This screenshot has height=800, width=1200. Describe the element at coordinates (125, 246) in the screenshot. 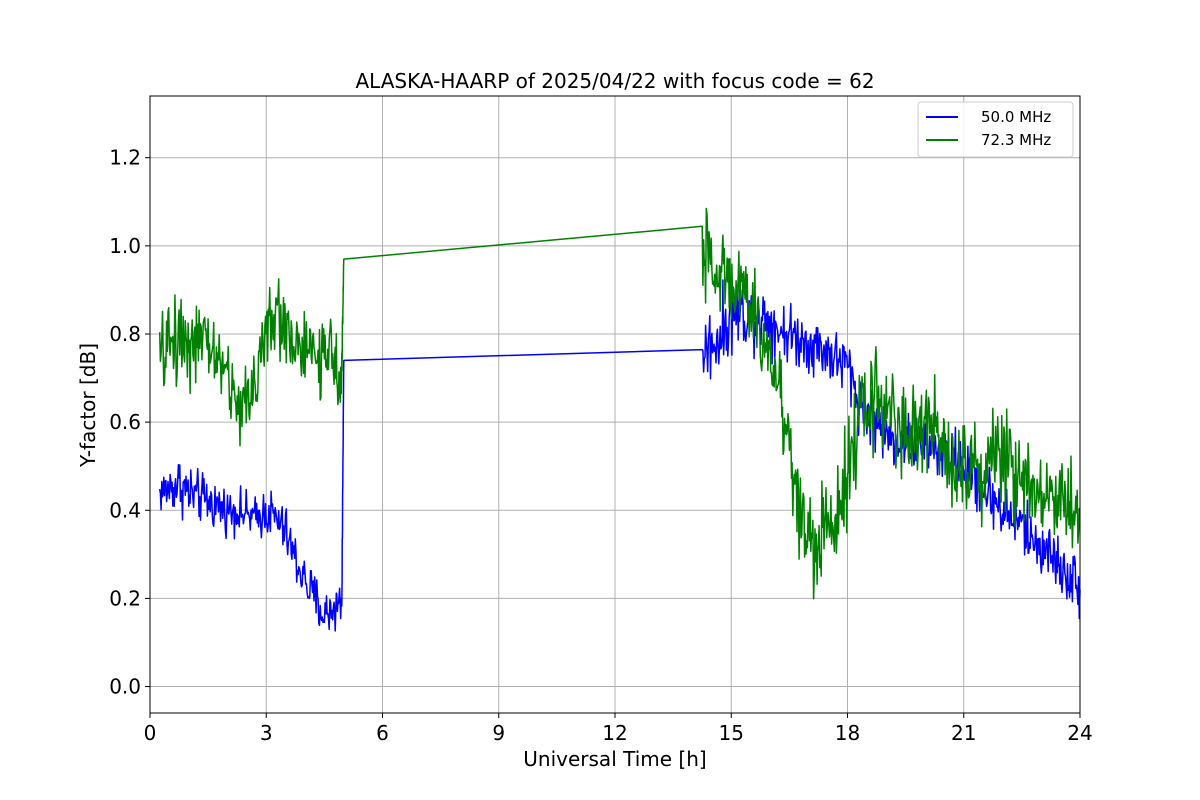

I see `y-tick-label: 1.0` at that location.